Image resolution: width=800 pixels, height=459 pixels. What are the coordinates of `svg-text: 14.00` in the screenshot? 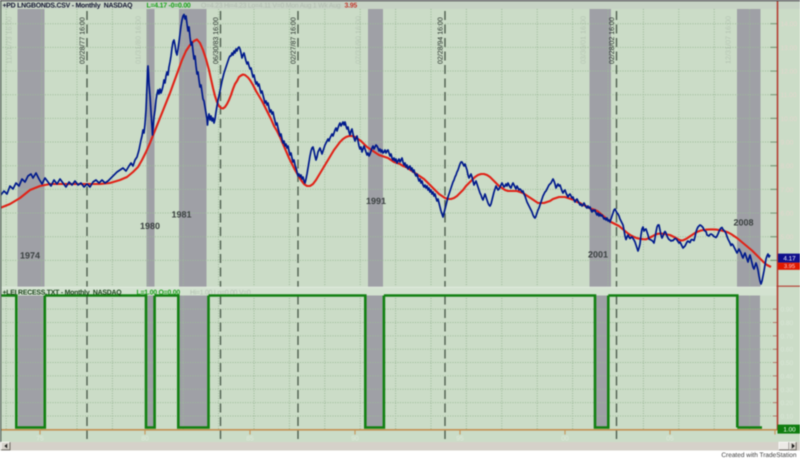 It's located at (789, 24).